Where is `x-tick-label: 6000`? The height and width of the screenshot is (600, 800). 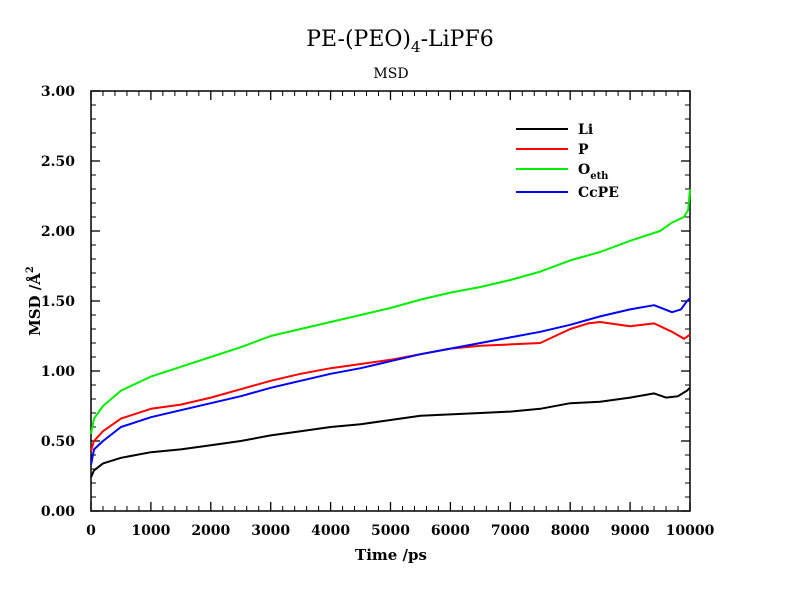
x-tick-label: 6000 is located at coordinates (450, 531).